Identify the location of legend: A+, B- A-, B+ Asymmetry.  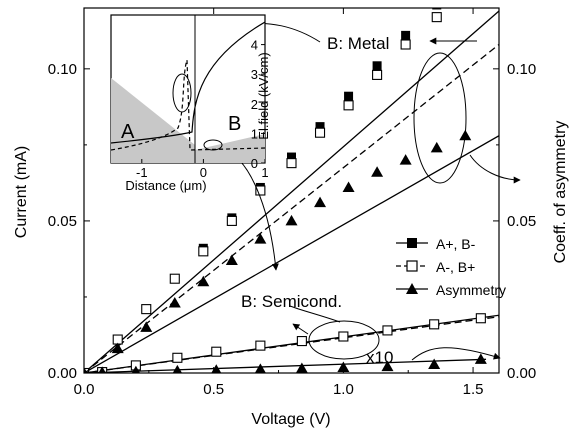
(451, 267).